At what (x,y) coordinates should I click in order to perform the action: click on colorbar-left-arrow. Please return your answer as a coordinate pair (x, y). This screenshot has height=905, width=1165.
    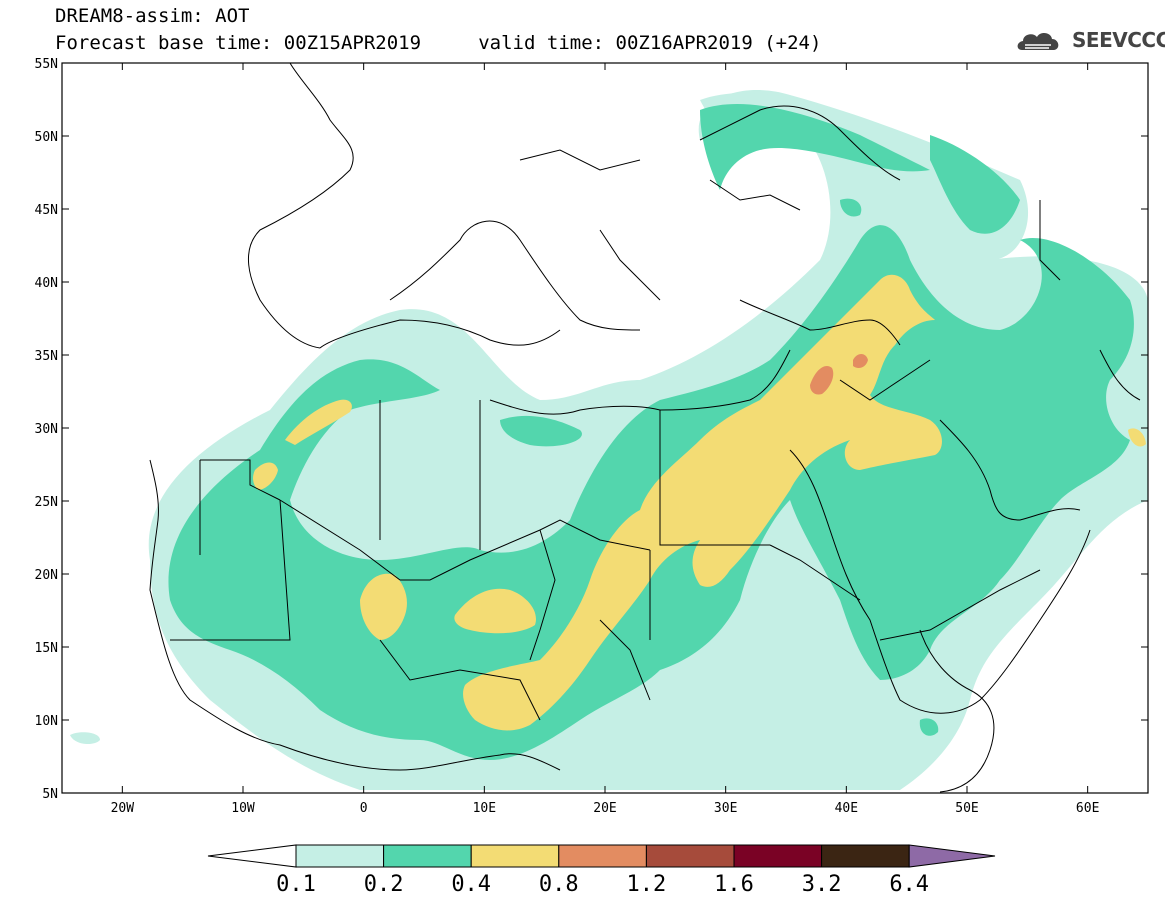
    Looking at the image, I should click on (252, 856).